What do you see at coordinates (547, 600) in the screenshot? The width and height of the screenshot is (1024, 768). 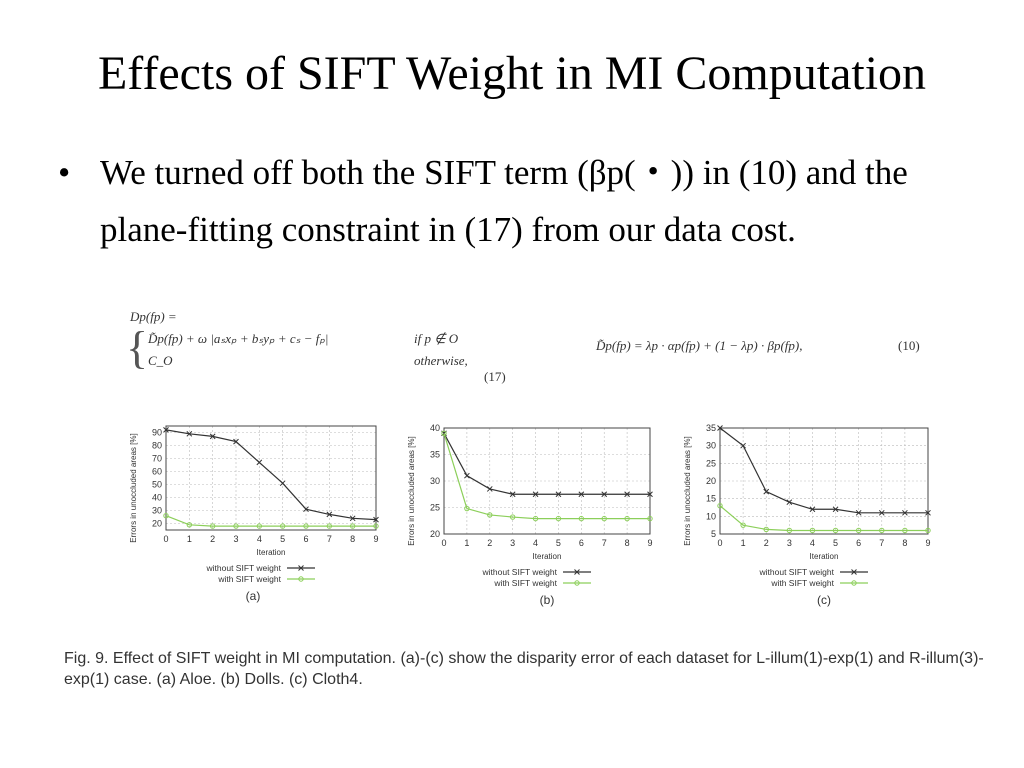 I see `panel-b-label: (b)` at bounding box center [547, 600].